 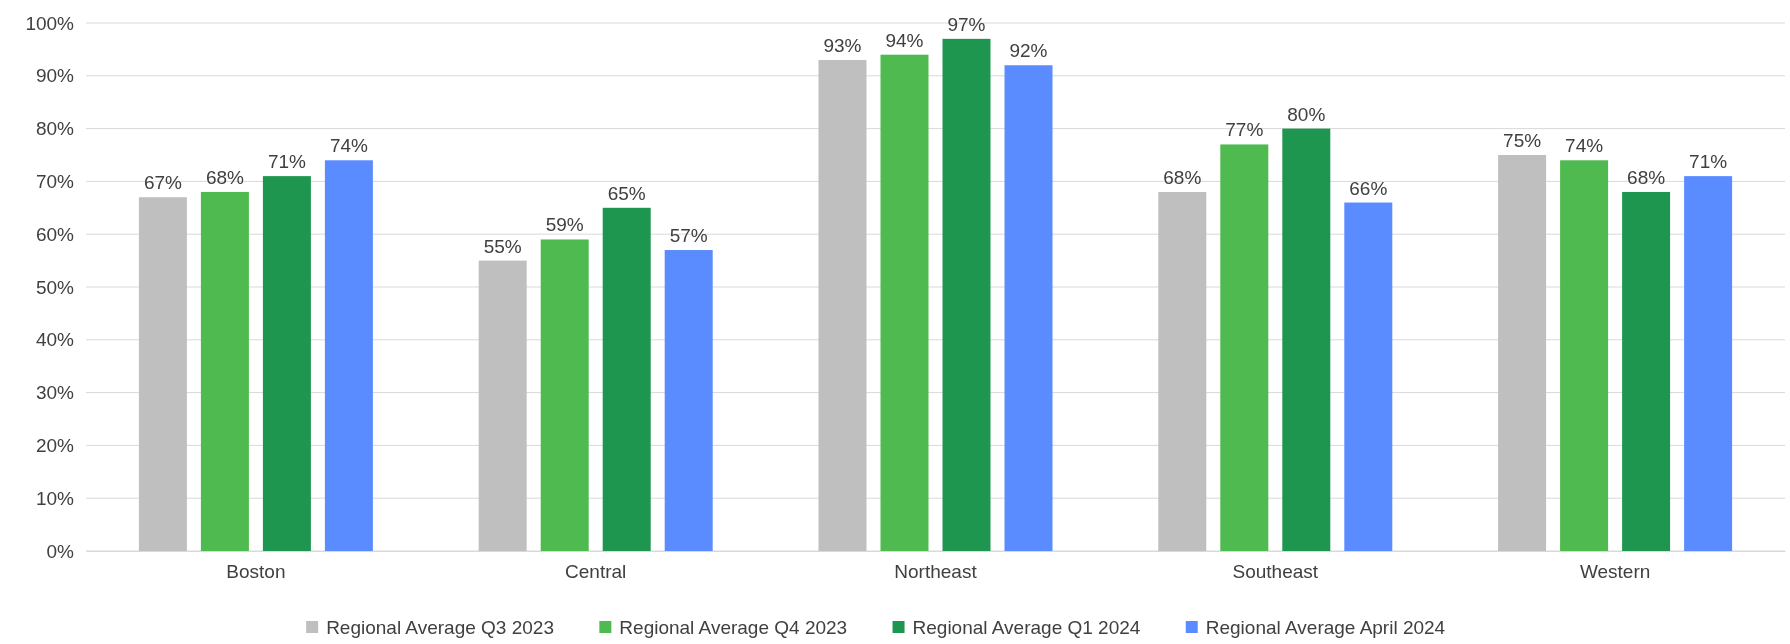 I want to click on y-tick-label: 10%, so click(x=55, y=498).